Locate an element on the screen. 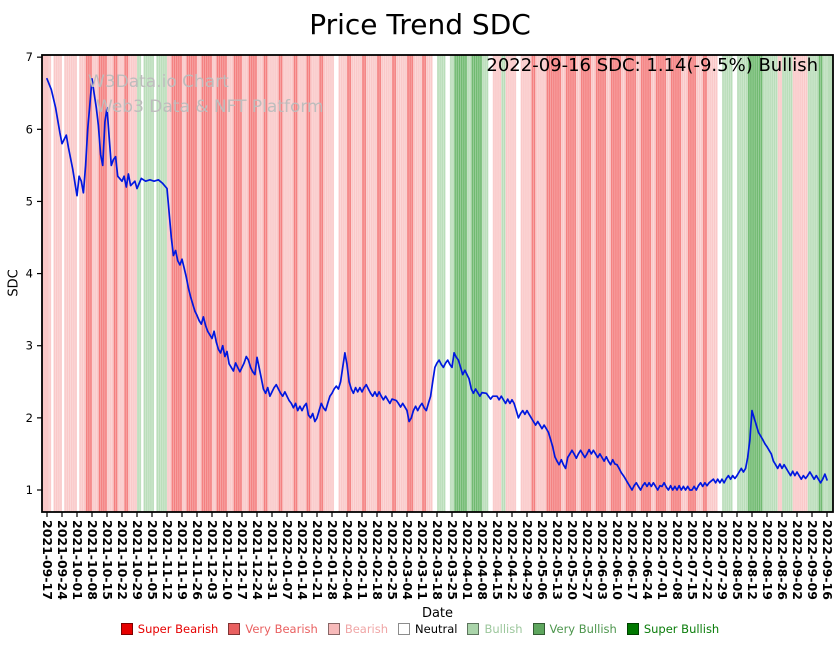  x-tick-label: 2021-12-10 is located at coordinates (227, 560).